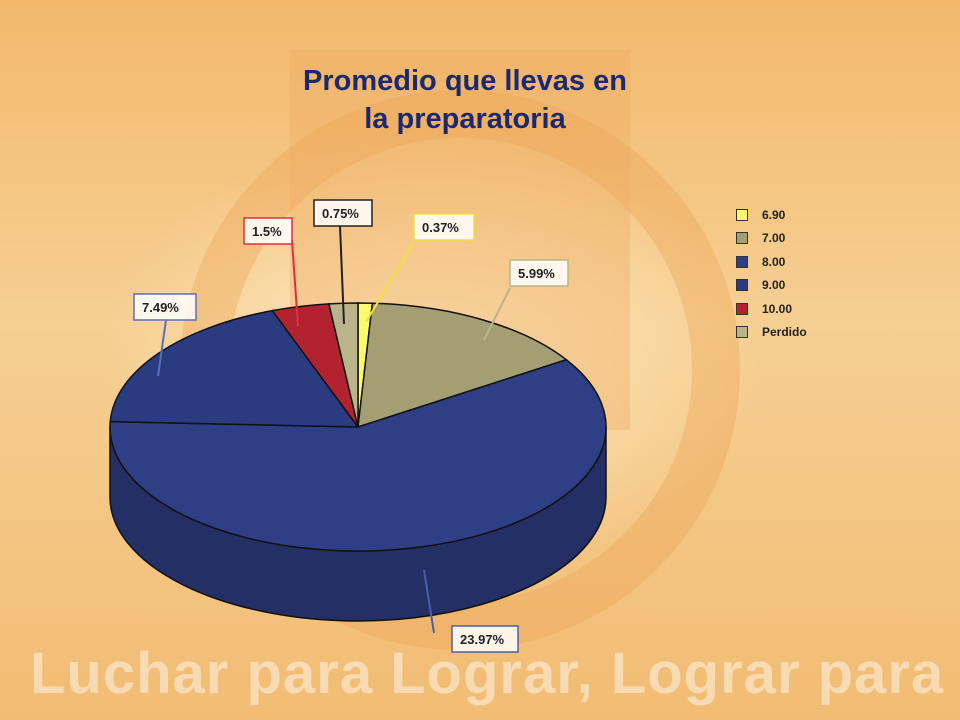 The width and height of the screenshot is (960, 720). What do you see at coordinates (796, 262) in the screenshot?
I see `legend-item-8.00: 8.00` at bounding box center [796, 262].